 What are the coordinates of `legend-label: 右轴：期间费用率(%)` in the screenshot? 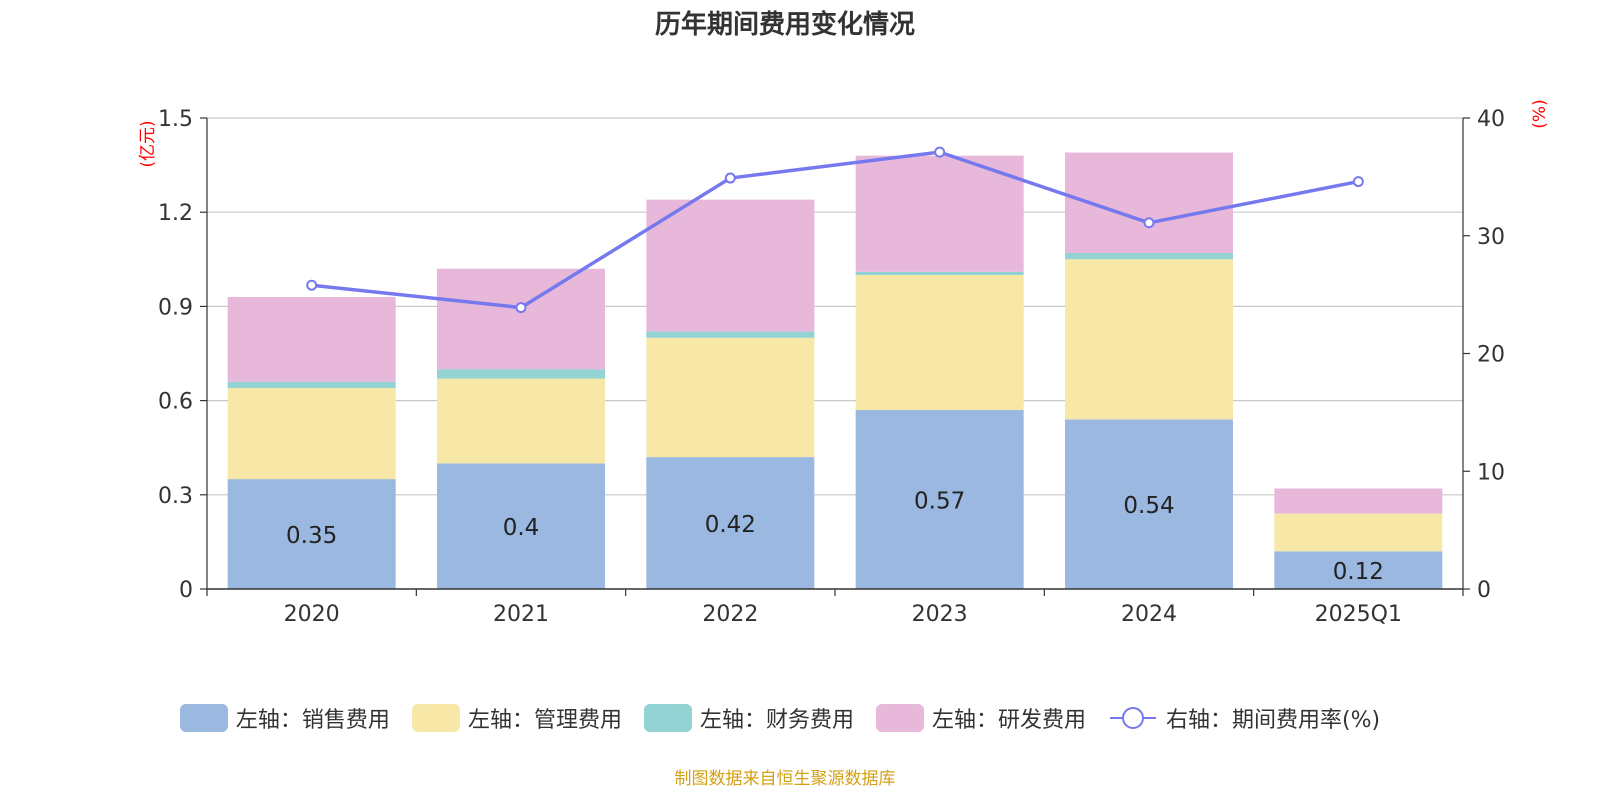 It's located at (1273, 720).